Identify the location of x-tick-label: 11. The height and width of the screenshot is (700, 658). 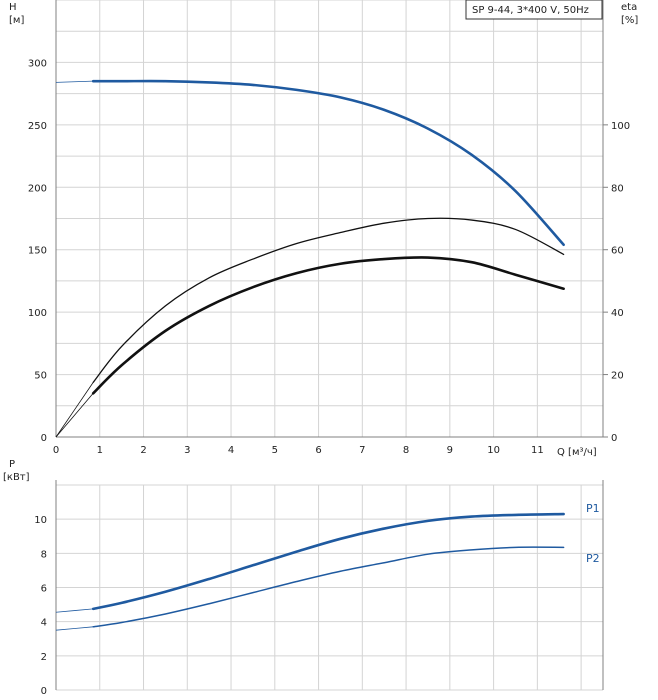
(537, 450).